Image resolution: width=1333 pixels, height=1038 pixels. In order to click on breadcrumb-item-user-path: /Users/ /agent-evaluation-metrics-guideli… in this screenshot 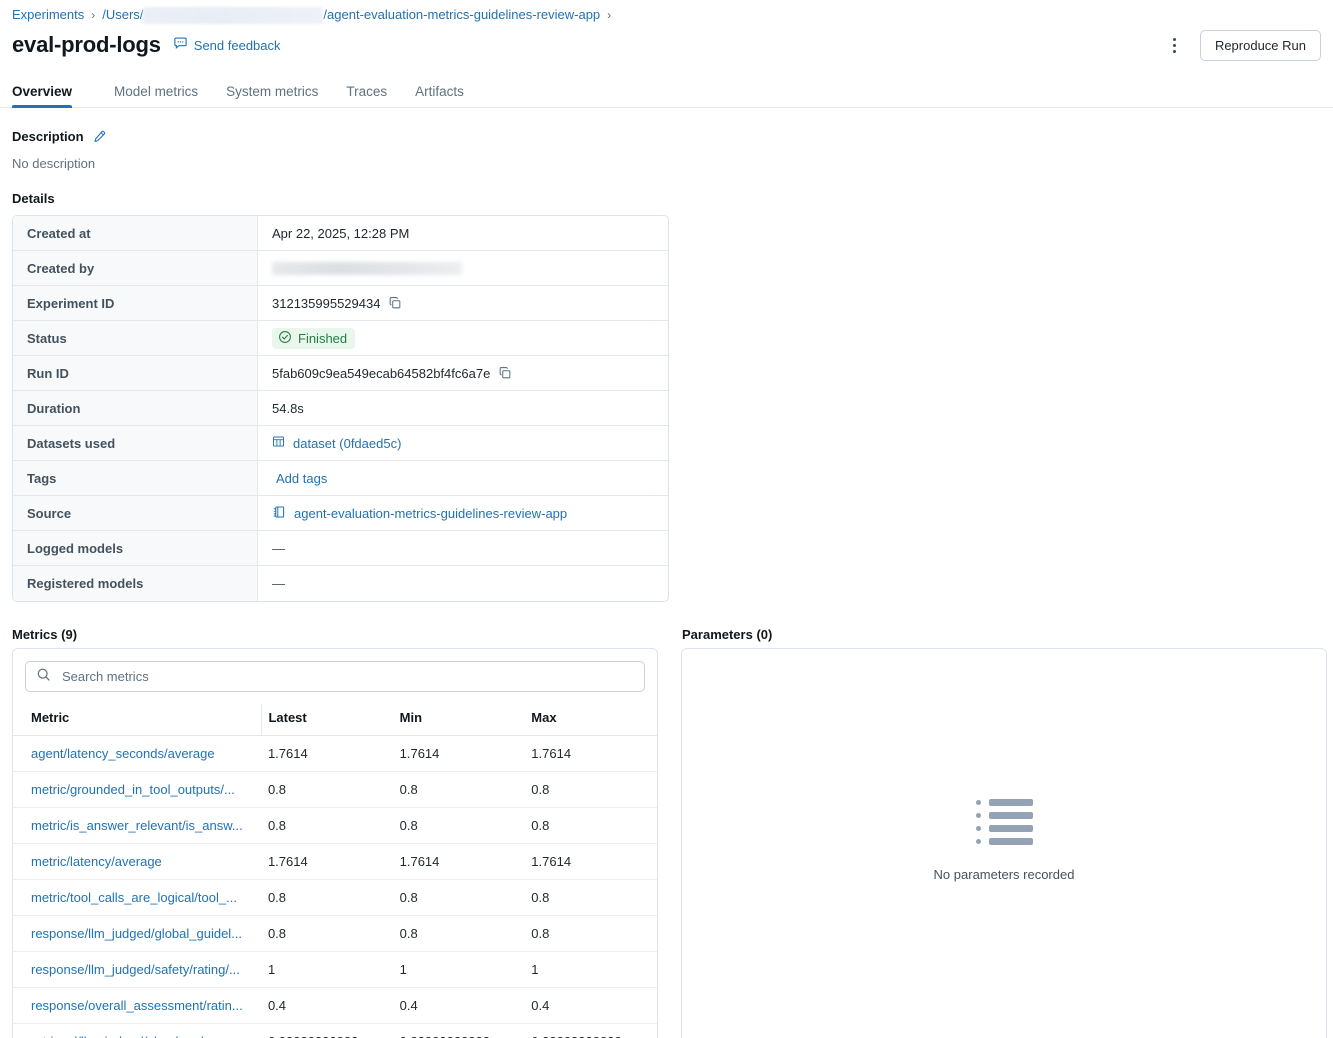, I will do `click(351, 15)`.